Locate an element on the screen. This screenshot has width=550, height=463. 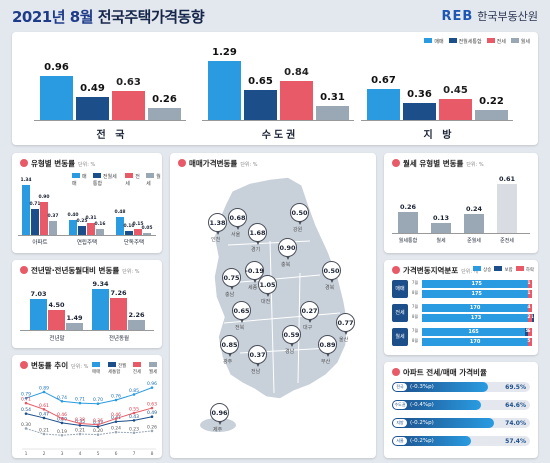
map-title: 매매가격변동률 단위: % is located at coordinates (218, 163).